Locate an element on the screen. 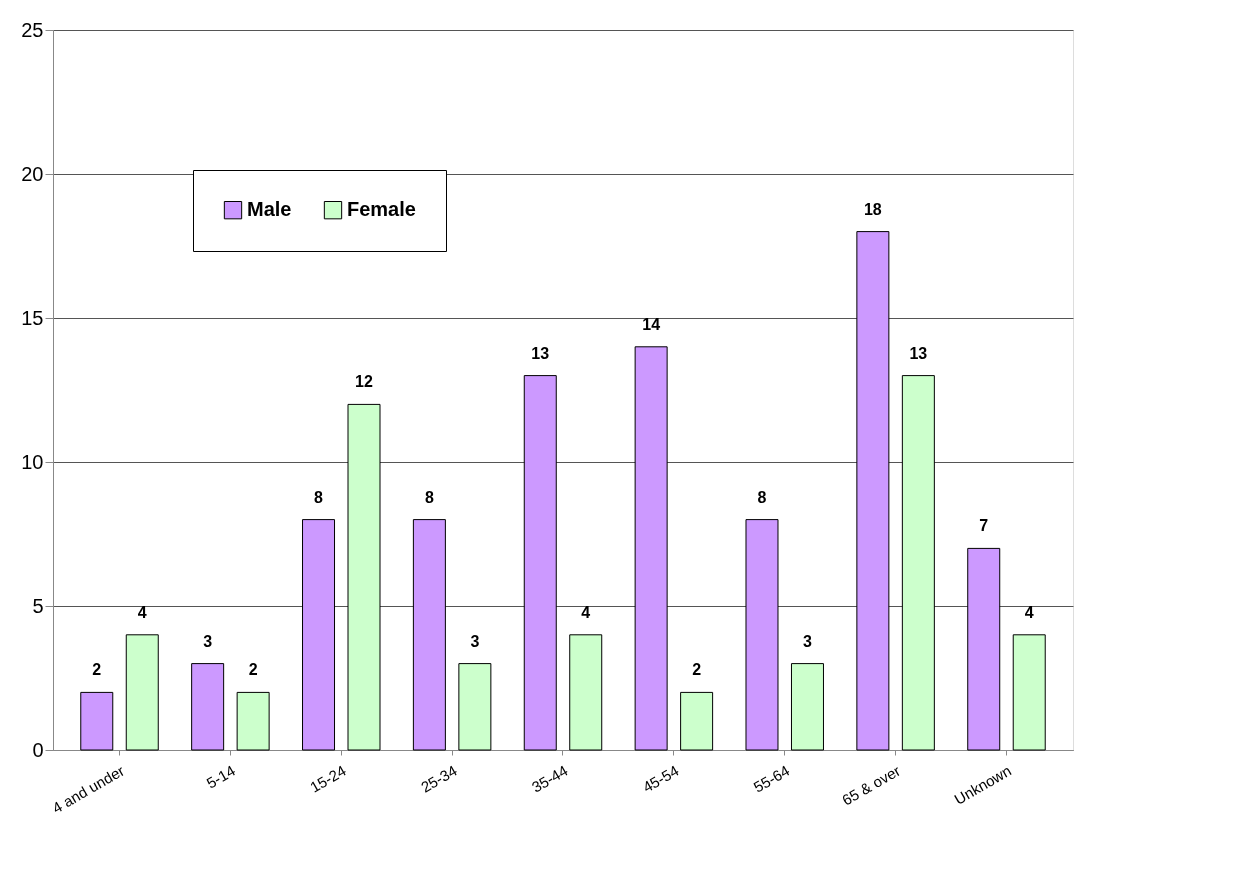  data-label: 12 is located at coordinates (364, 382).